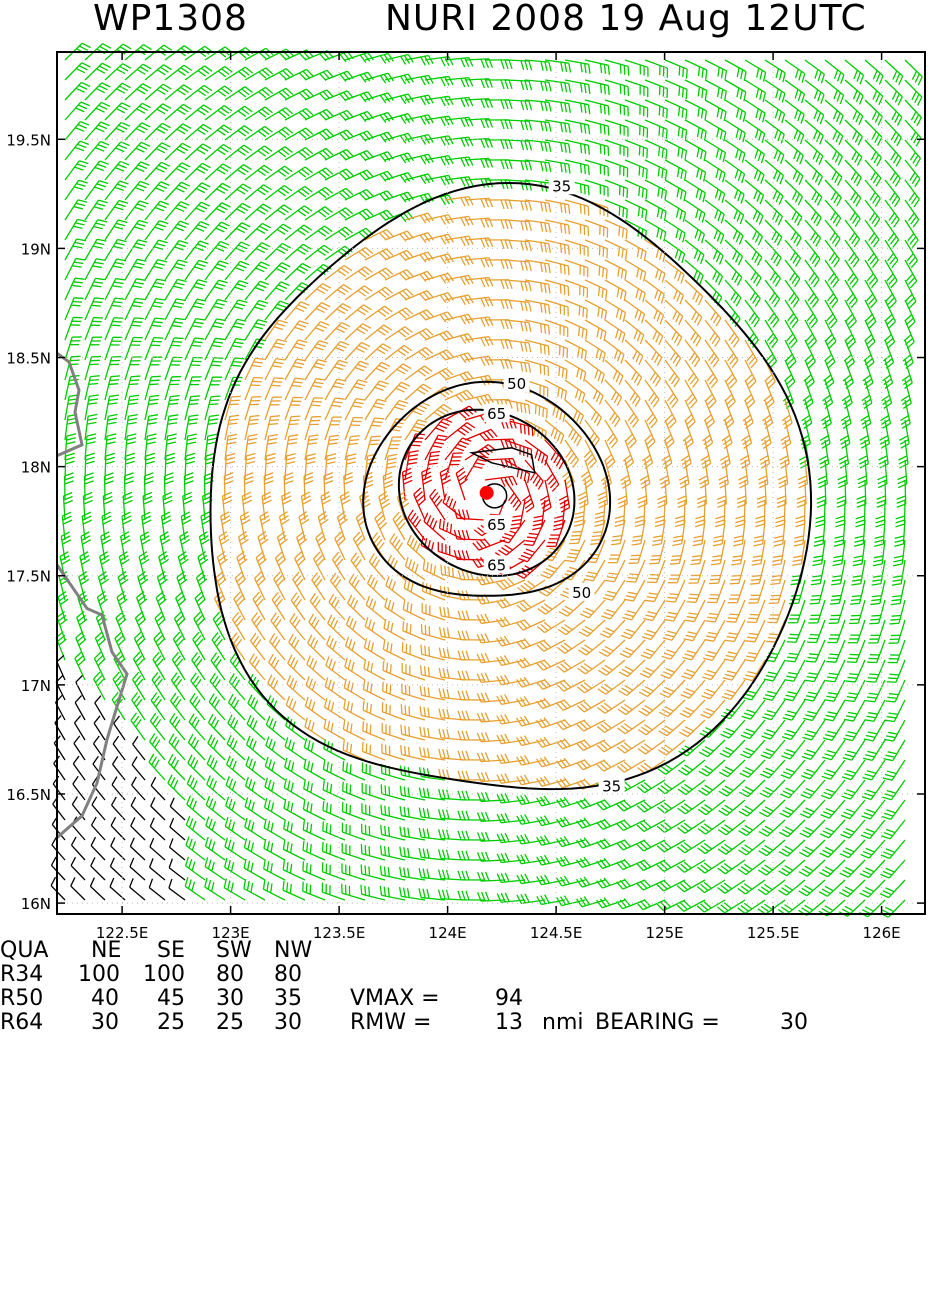 The height and width of the screenshot is (1310, 932). I want to click on vmax-label: VMAX =, so click(395, 998).